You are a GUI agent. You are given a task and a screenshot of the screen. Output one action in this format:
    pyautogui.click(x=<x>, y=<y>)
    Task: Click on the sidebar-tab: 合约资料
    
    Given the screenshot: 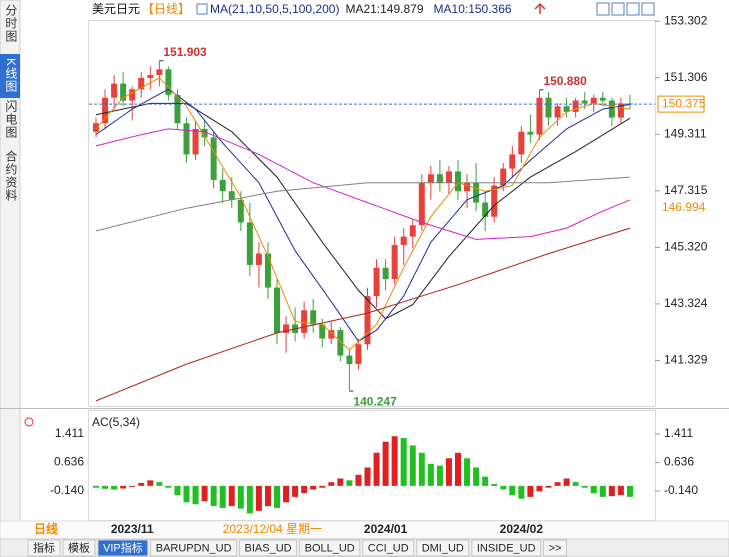 What is the action you would take?
    pyautogui.click(x=11, y=175)
    